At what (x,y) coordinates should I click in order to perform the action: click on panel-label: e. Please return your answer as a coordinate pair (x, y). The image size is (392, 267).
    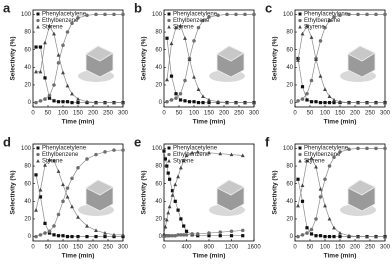
    Looking at the image, I should click on (137, 141).